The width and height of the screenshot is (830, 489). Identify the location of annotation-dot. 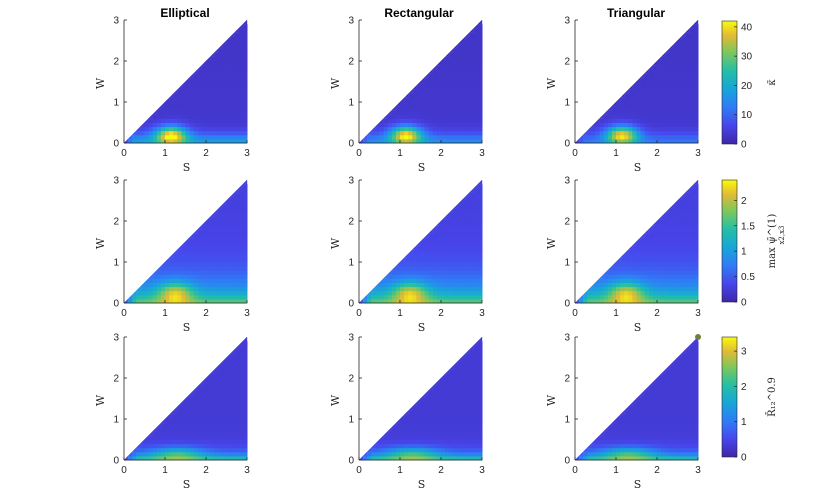
(698, 337).